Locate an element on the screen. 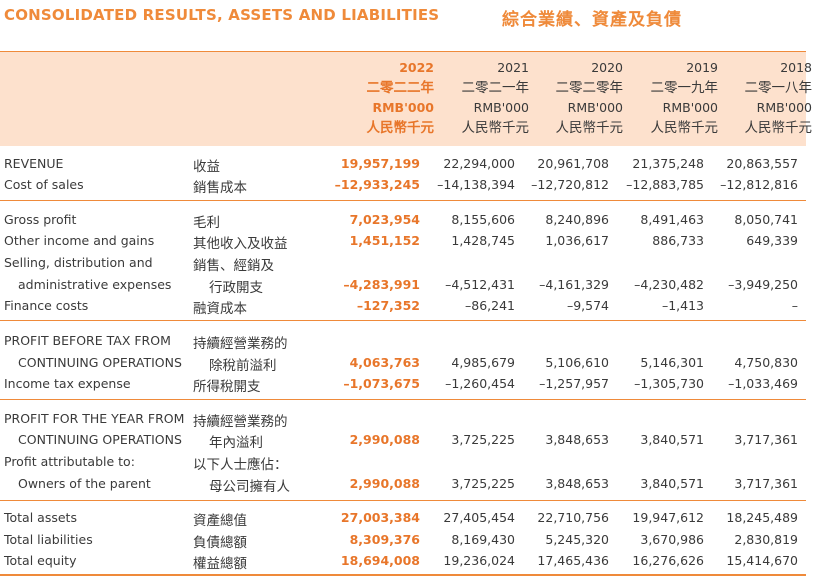 The width and height of the screenshot is (820, 580). cell-value: –4,230,482 is located at coordinates (669, 284).